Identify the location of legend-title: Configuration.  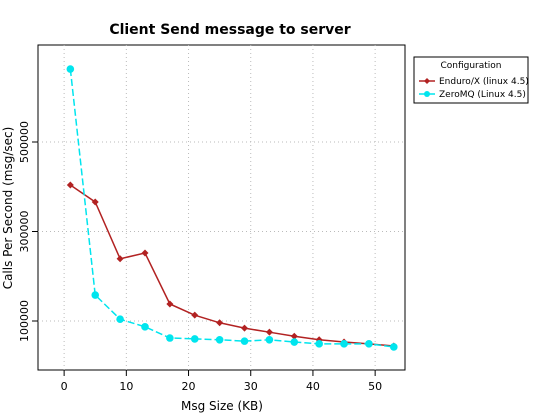
(470, 66).